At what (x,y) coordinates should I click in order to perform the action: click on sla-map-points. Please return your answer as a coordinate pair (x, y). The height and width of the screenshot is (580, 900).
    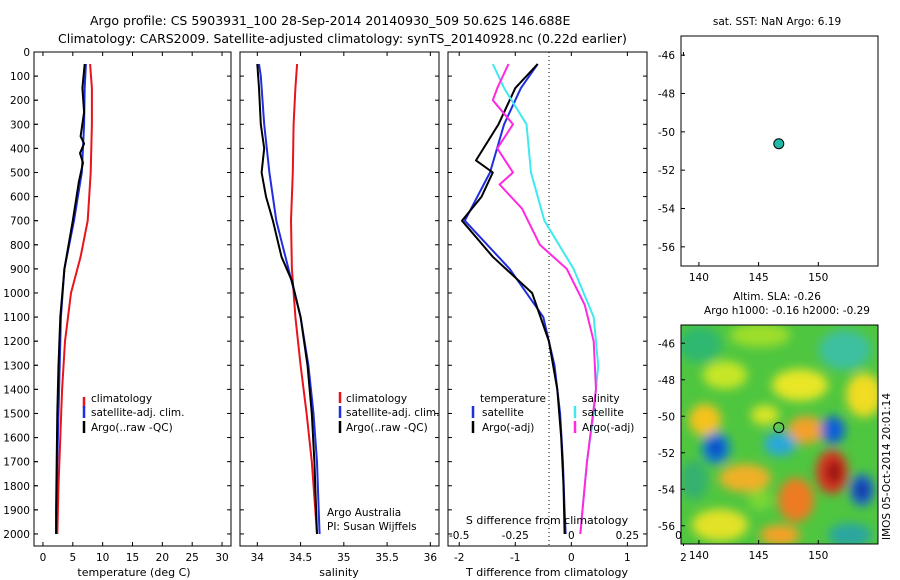
    Looking at the image, I should click on (779, 428).